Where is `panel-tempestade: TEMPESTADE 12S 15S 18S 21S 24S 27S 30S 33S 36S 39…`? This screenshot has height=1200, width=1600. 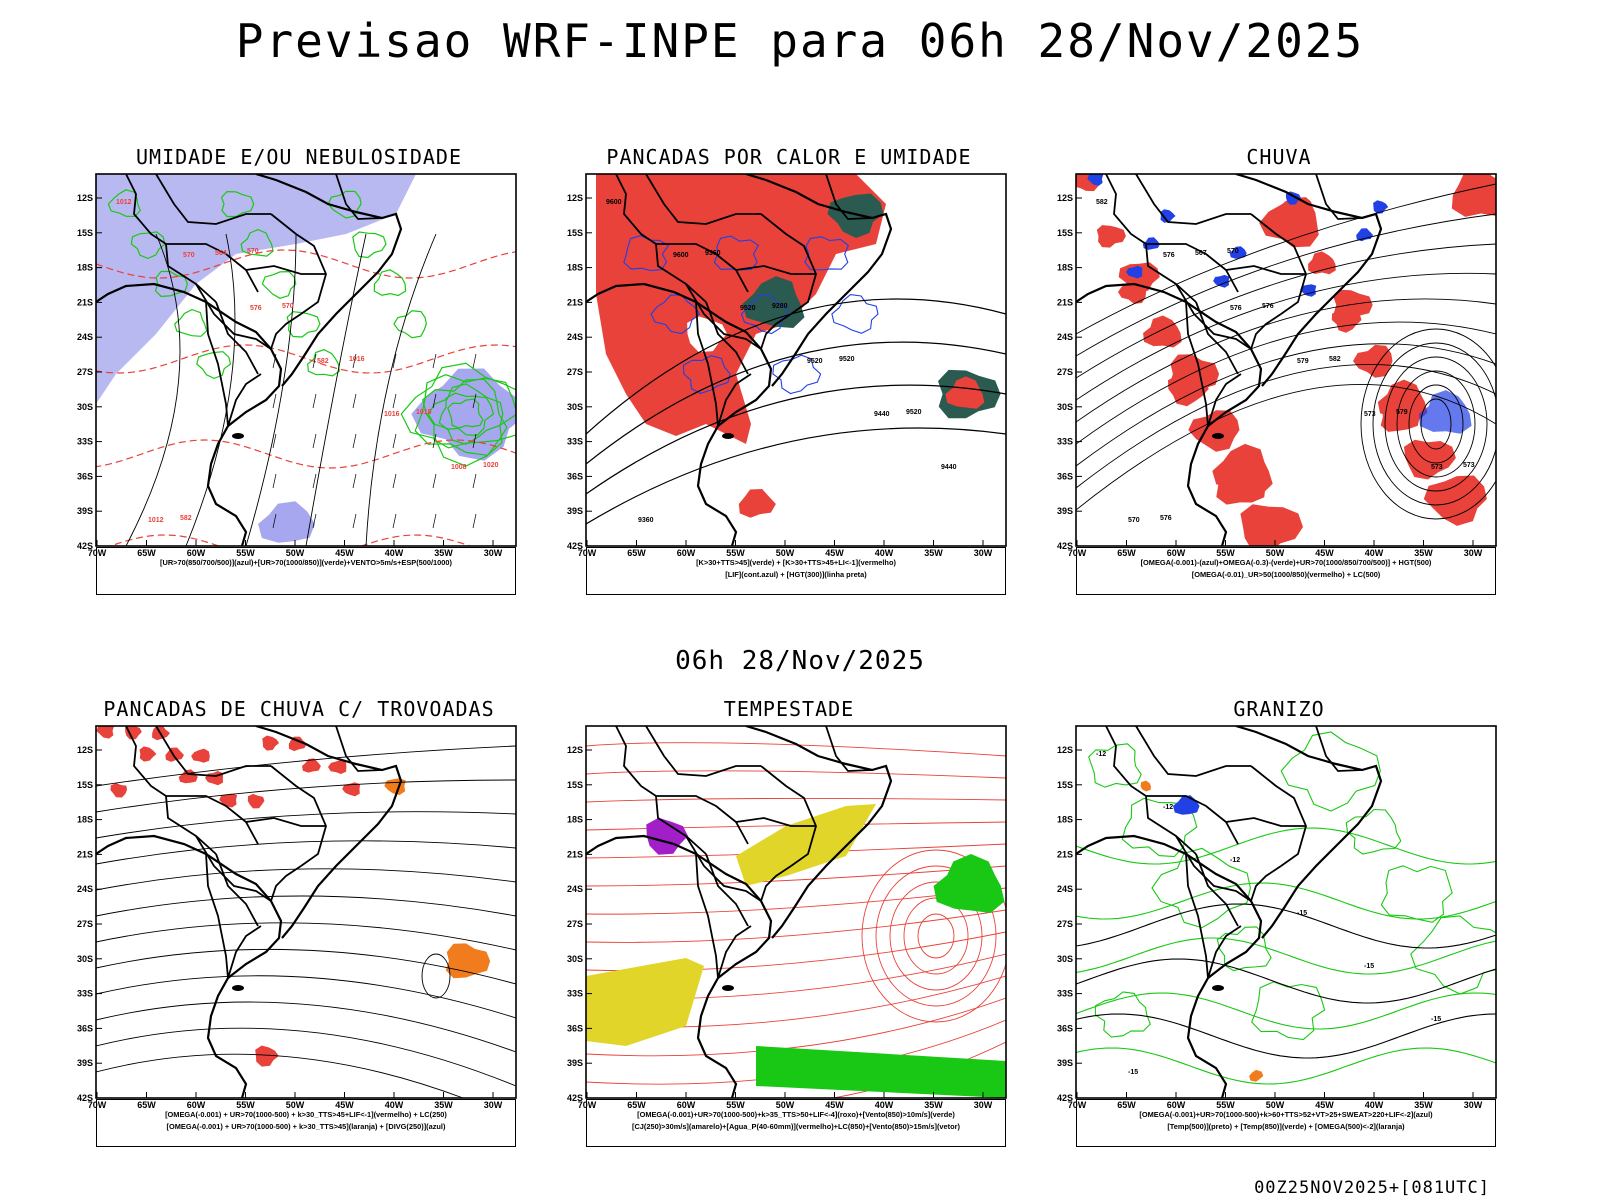
panel-tempestade: TEMPESTADE 12S 15S 18S 21S 24S 27S 30S 33S 36S 39… is located at coordinates (789, 937).